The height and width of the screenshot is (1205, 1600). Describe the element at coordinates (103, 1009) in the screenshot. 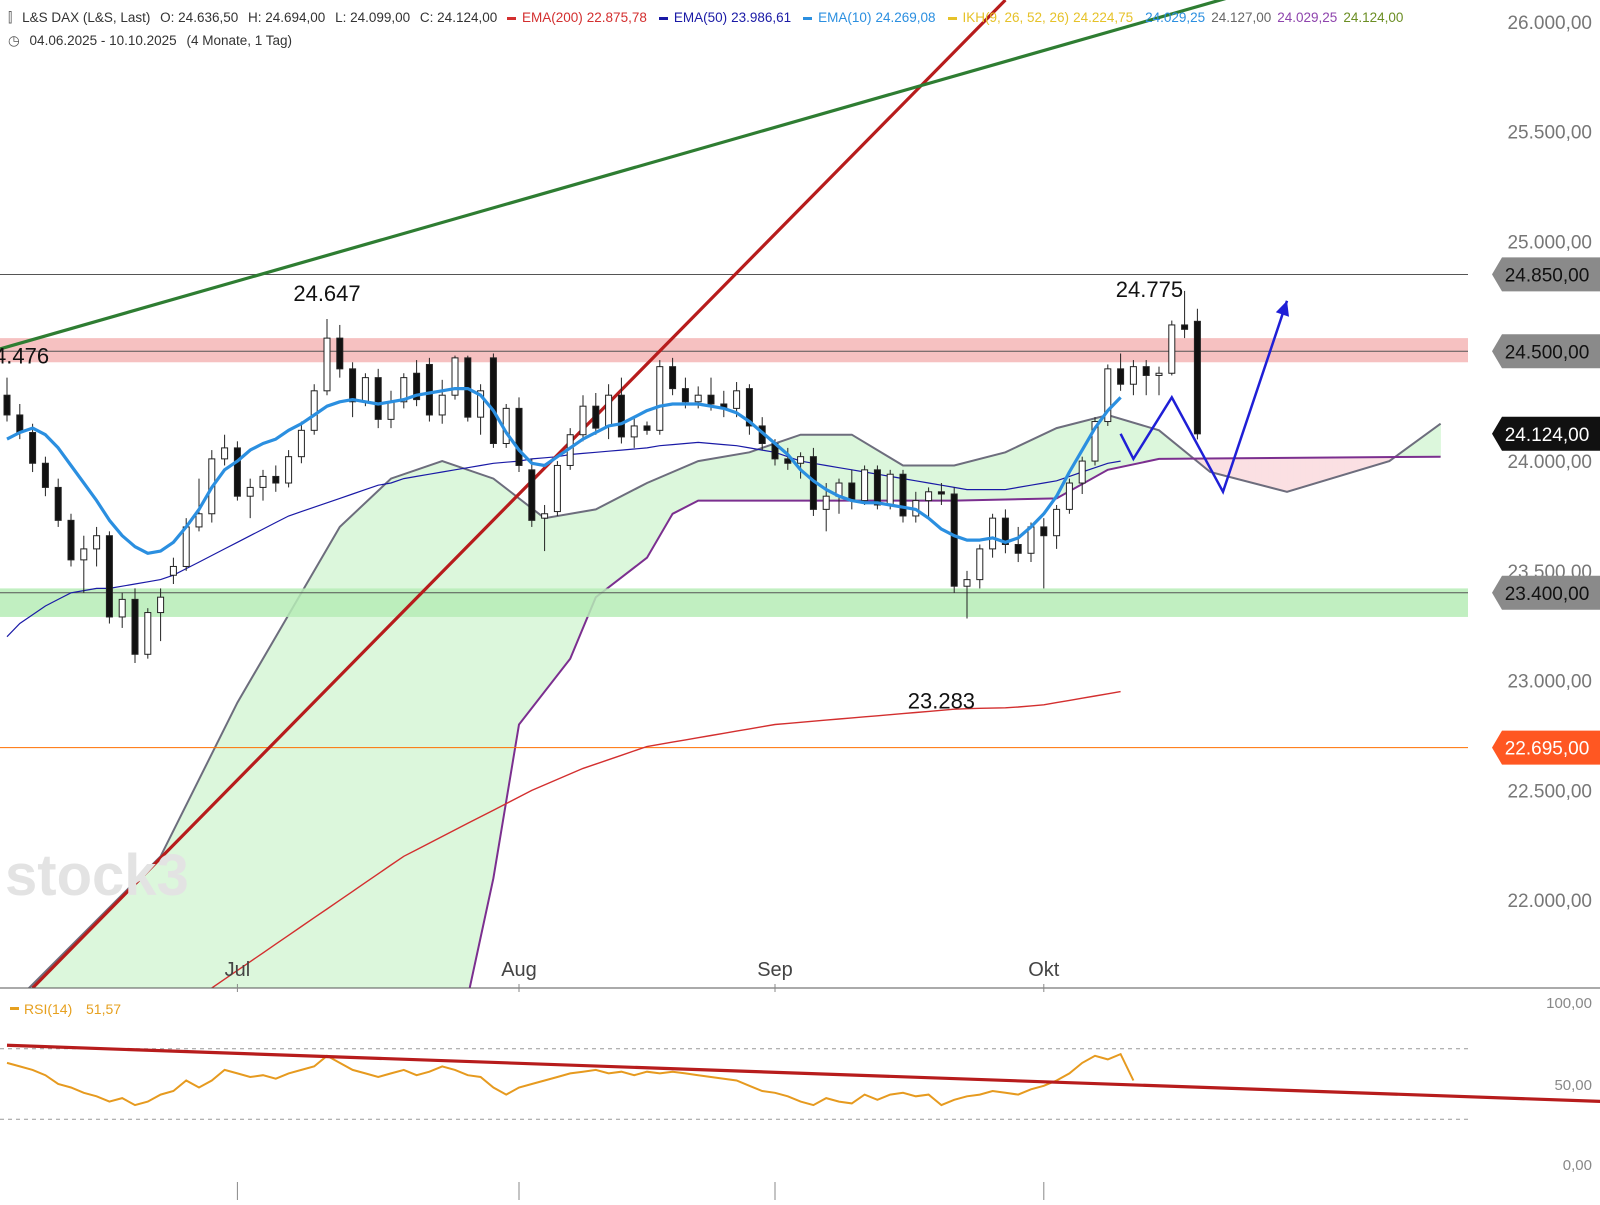

I see `rsi-legend-value: 51,57` at that location.